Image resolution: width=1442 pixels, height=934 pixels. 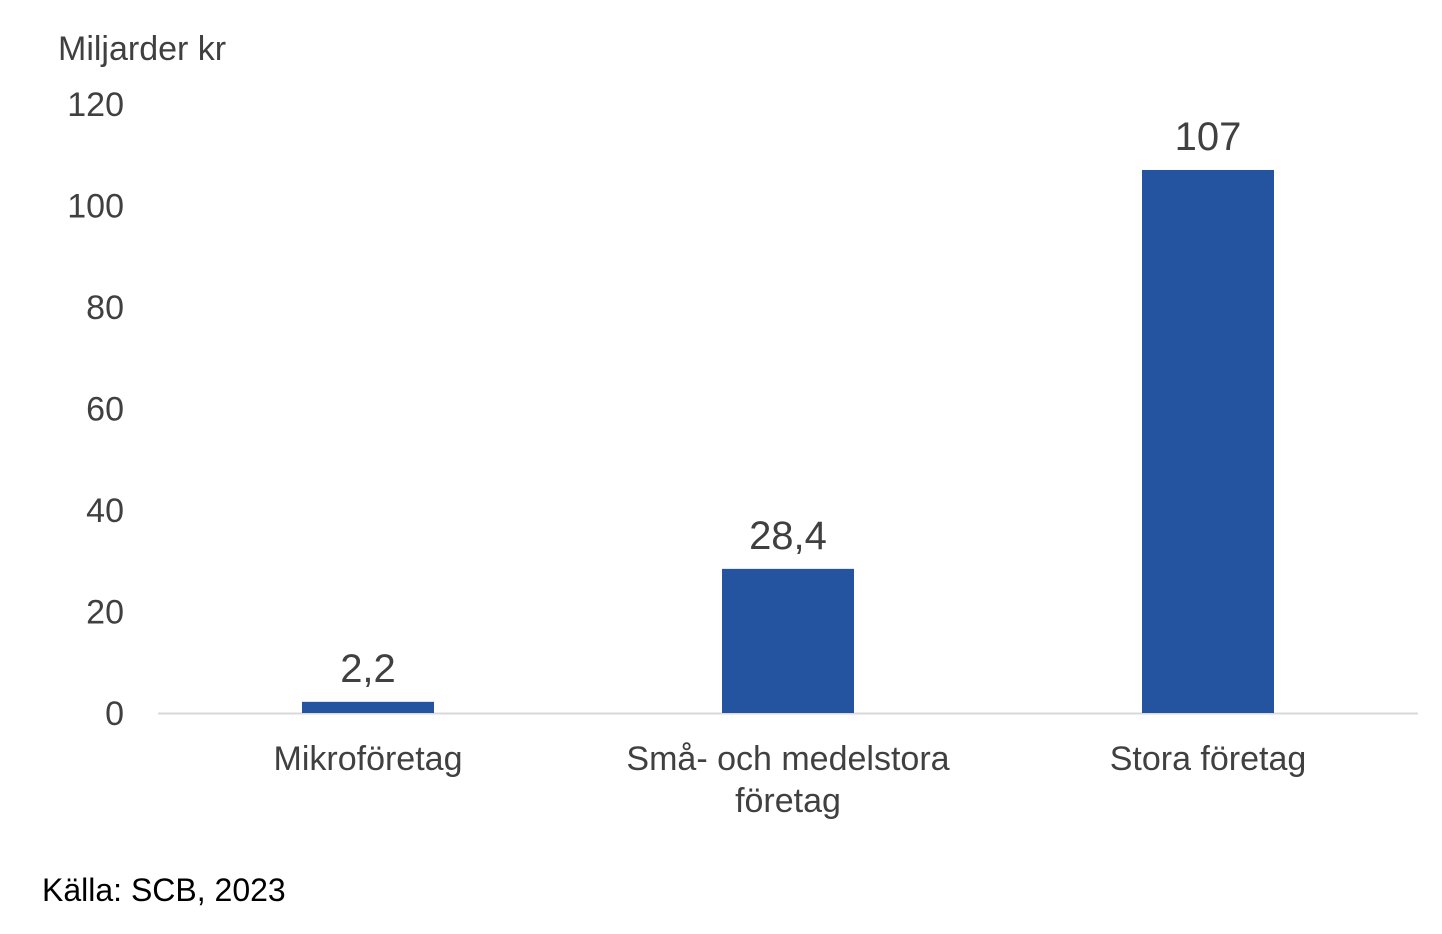 What do you see at coordinates (787, 759) in the screenshot?
I see `x-tick-label: Små- och medelstora` at bounding box center [787, 759].